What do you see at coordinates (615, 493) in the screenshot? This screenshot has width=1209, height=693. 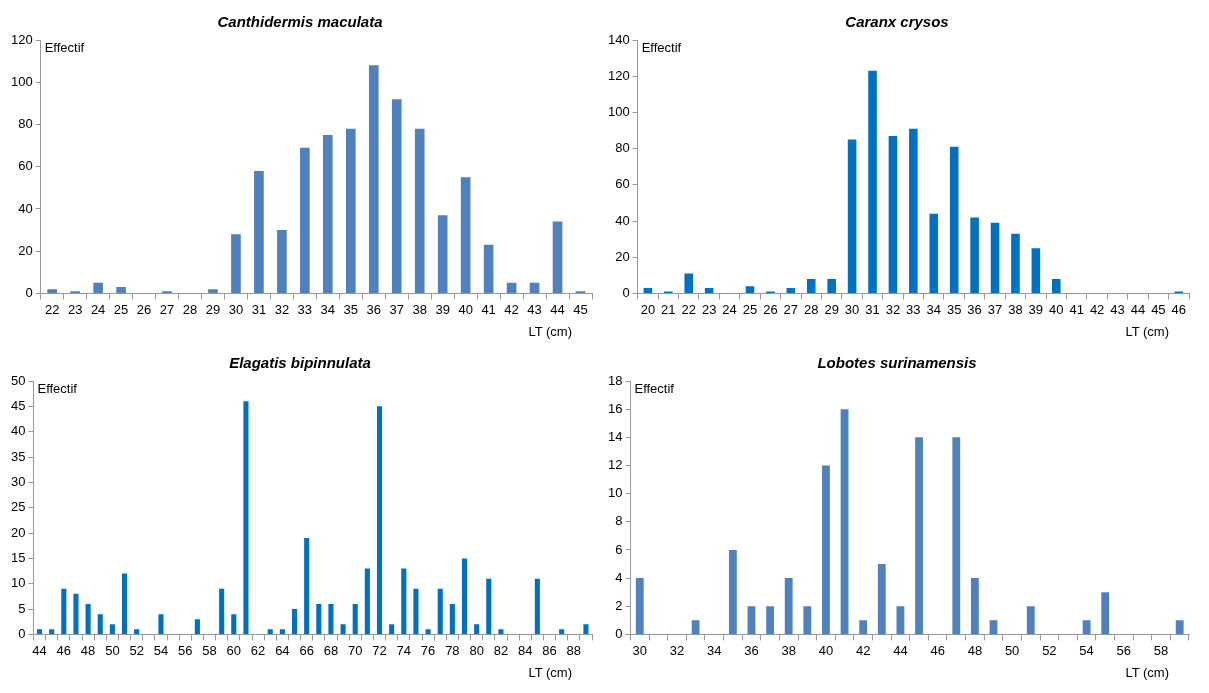 I see `y-tick-label: 10` at bounding box center [615, 493].